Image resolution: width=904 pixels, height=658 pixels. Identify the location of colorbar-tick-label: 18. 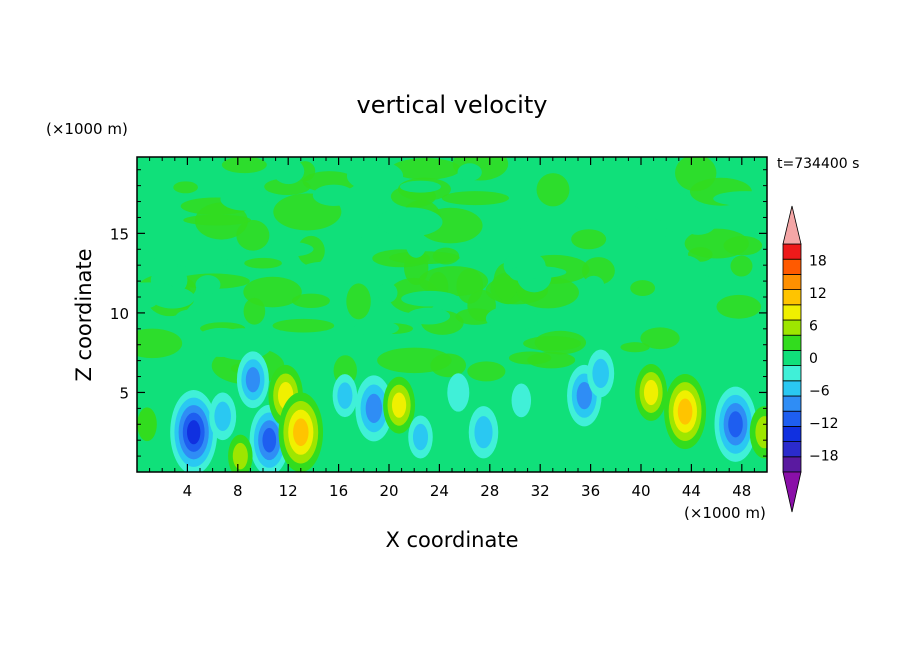
(818, 261).